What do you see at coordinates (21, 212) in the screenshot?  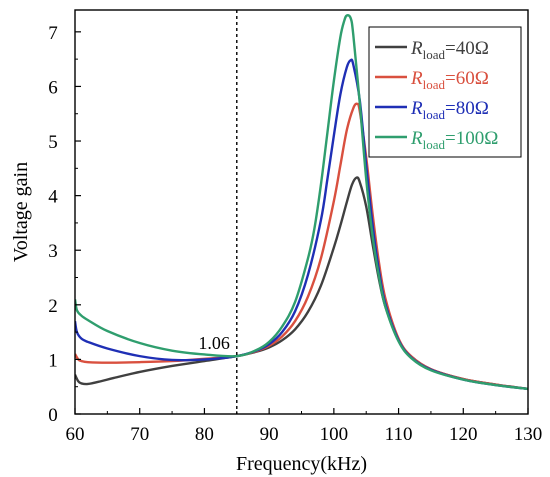 I see `y-axis-title: Voltage gain` at bounding box center [21, 212].